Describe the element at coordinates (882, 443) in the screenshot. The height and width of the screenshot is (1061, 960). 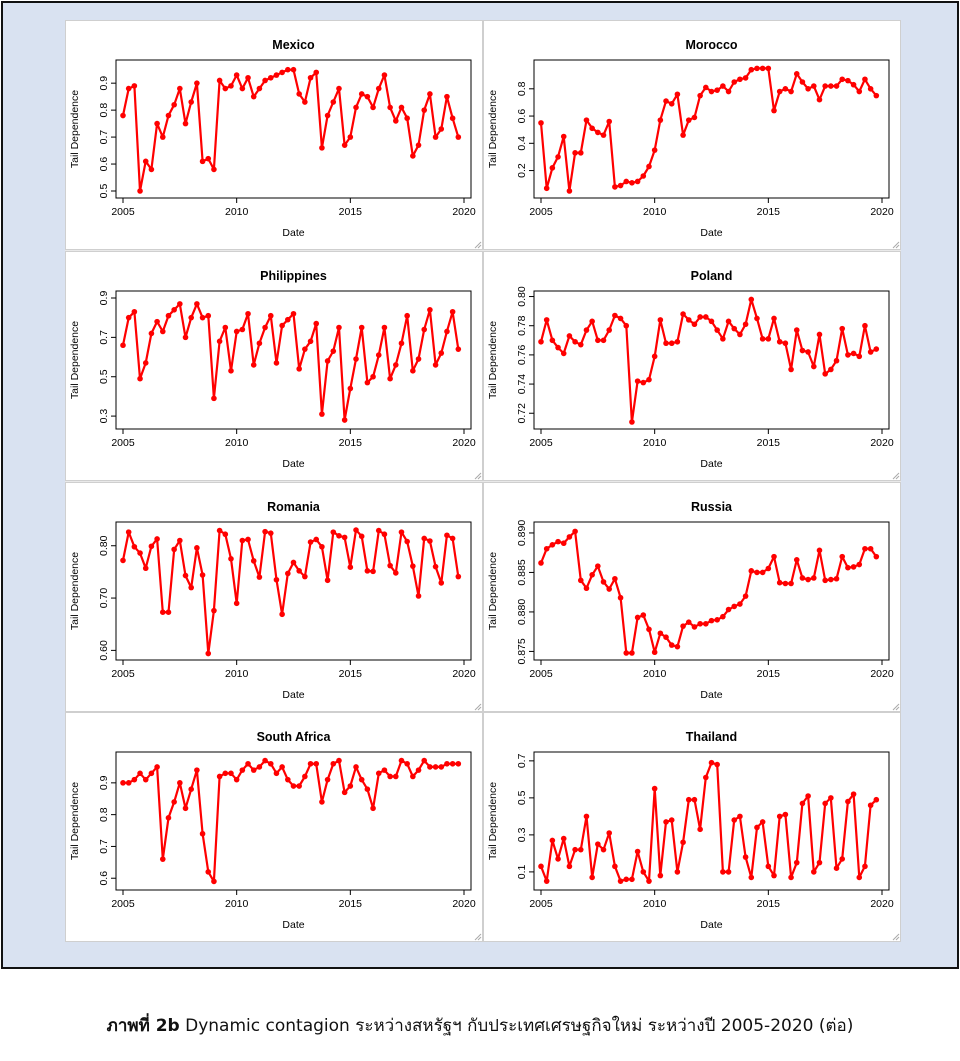
I see `x-tick-label: 2020` at that location.